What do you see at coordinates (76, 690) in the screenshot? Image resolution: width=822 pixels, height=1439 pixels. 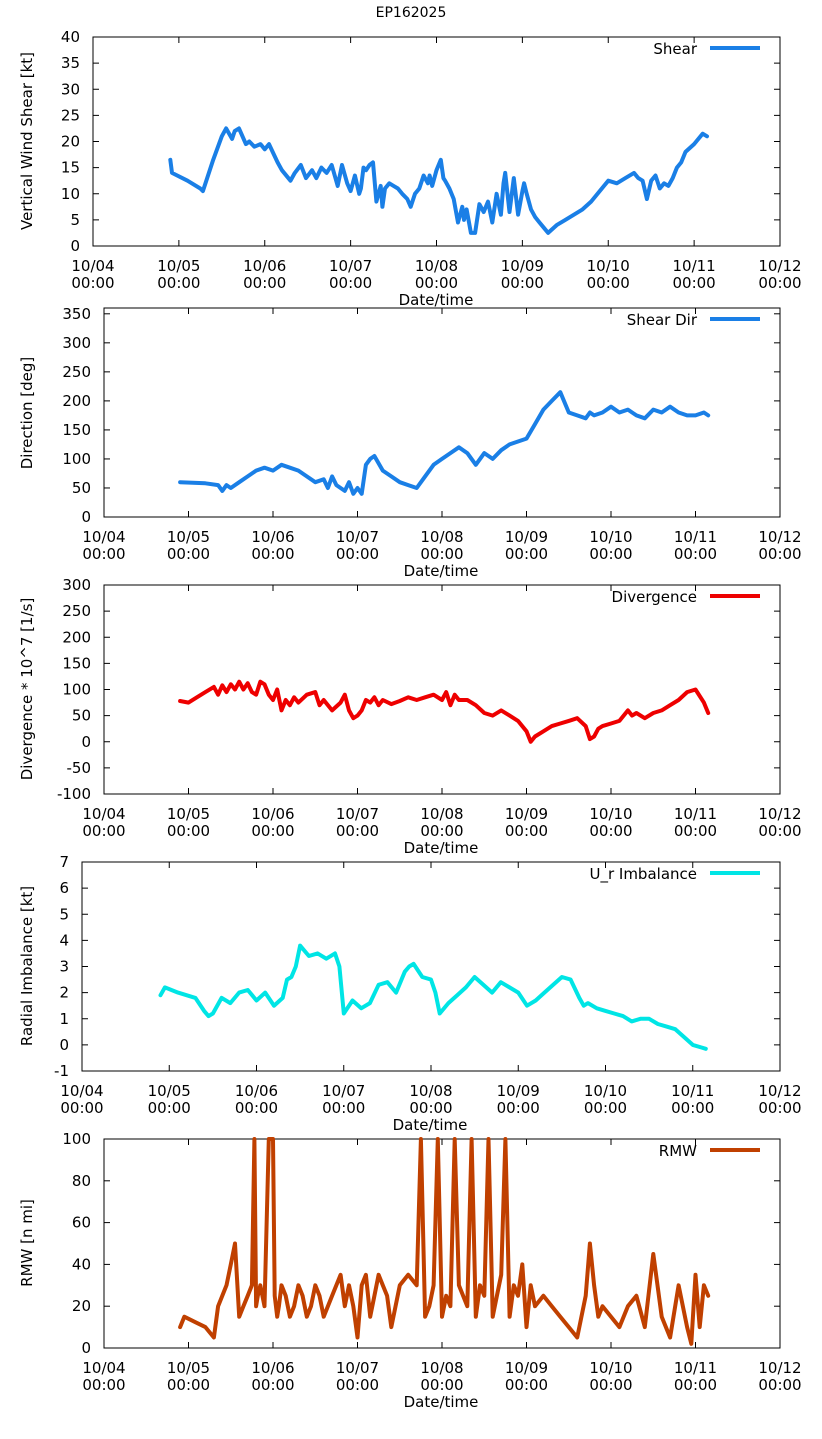 I see `y-tick-label: 100` at bounding box center [76, 690].